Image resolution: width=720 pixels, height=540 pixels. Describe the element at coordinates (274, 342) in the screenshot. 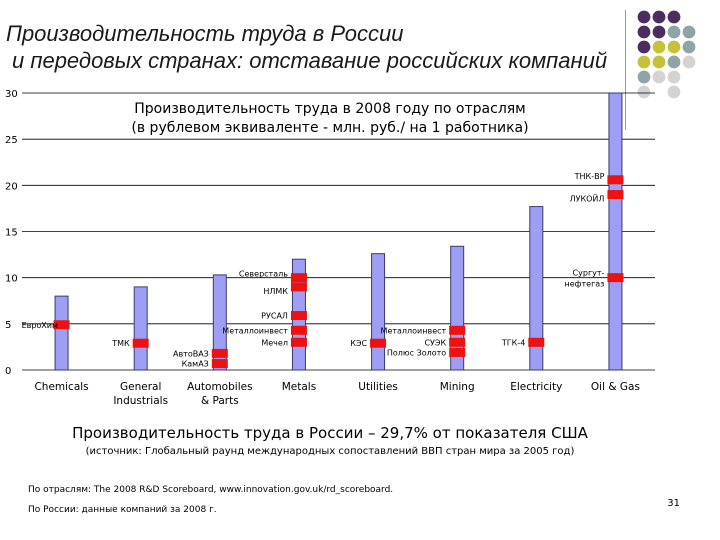

I see `company-label: Мечел` at that location.